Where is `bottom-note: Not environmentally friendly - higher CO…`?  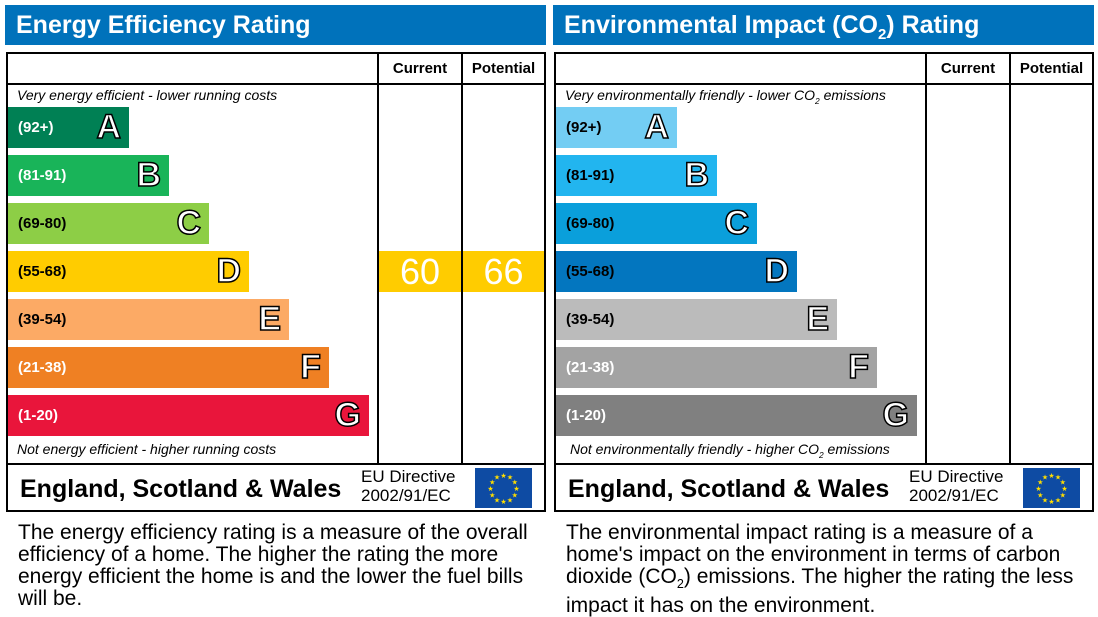
bottom-note: Not environmentally friendly - higher CO… is located at coordinates (730, 450).